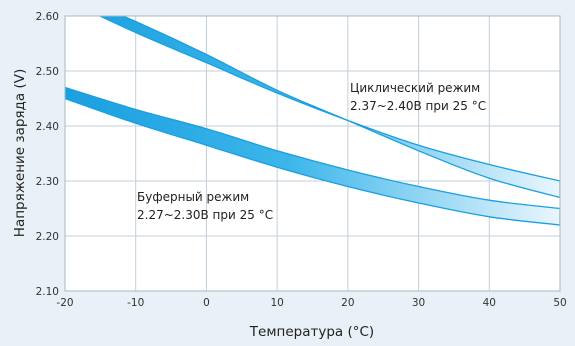  What do you see at coordinates (193, 197) in the screenshot?
I see `annotation-float-title: Буферный режим` at bounding box center [193, 197].